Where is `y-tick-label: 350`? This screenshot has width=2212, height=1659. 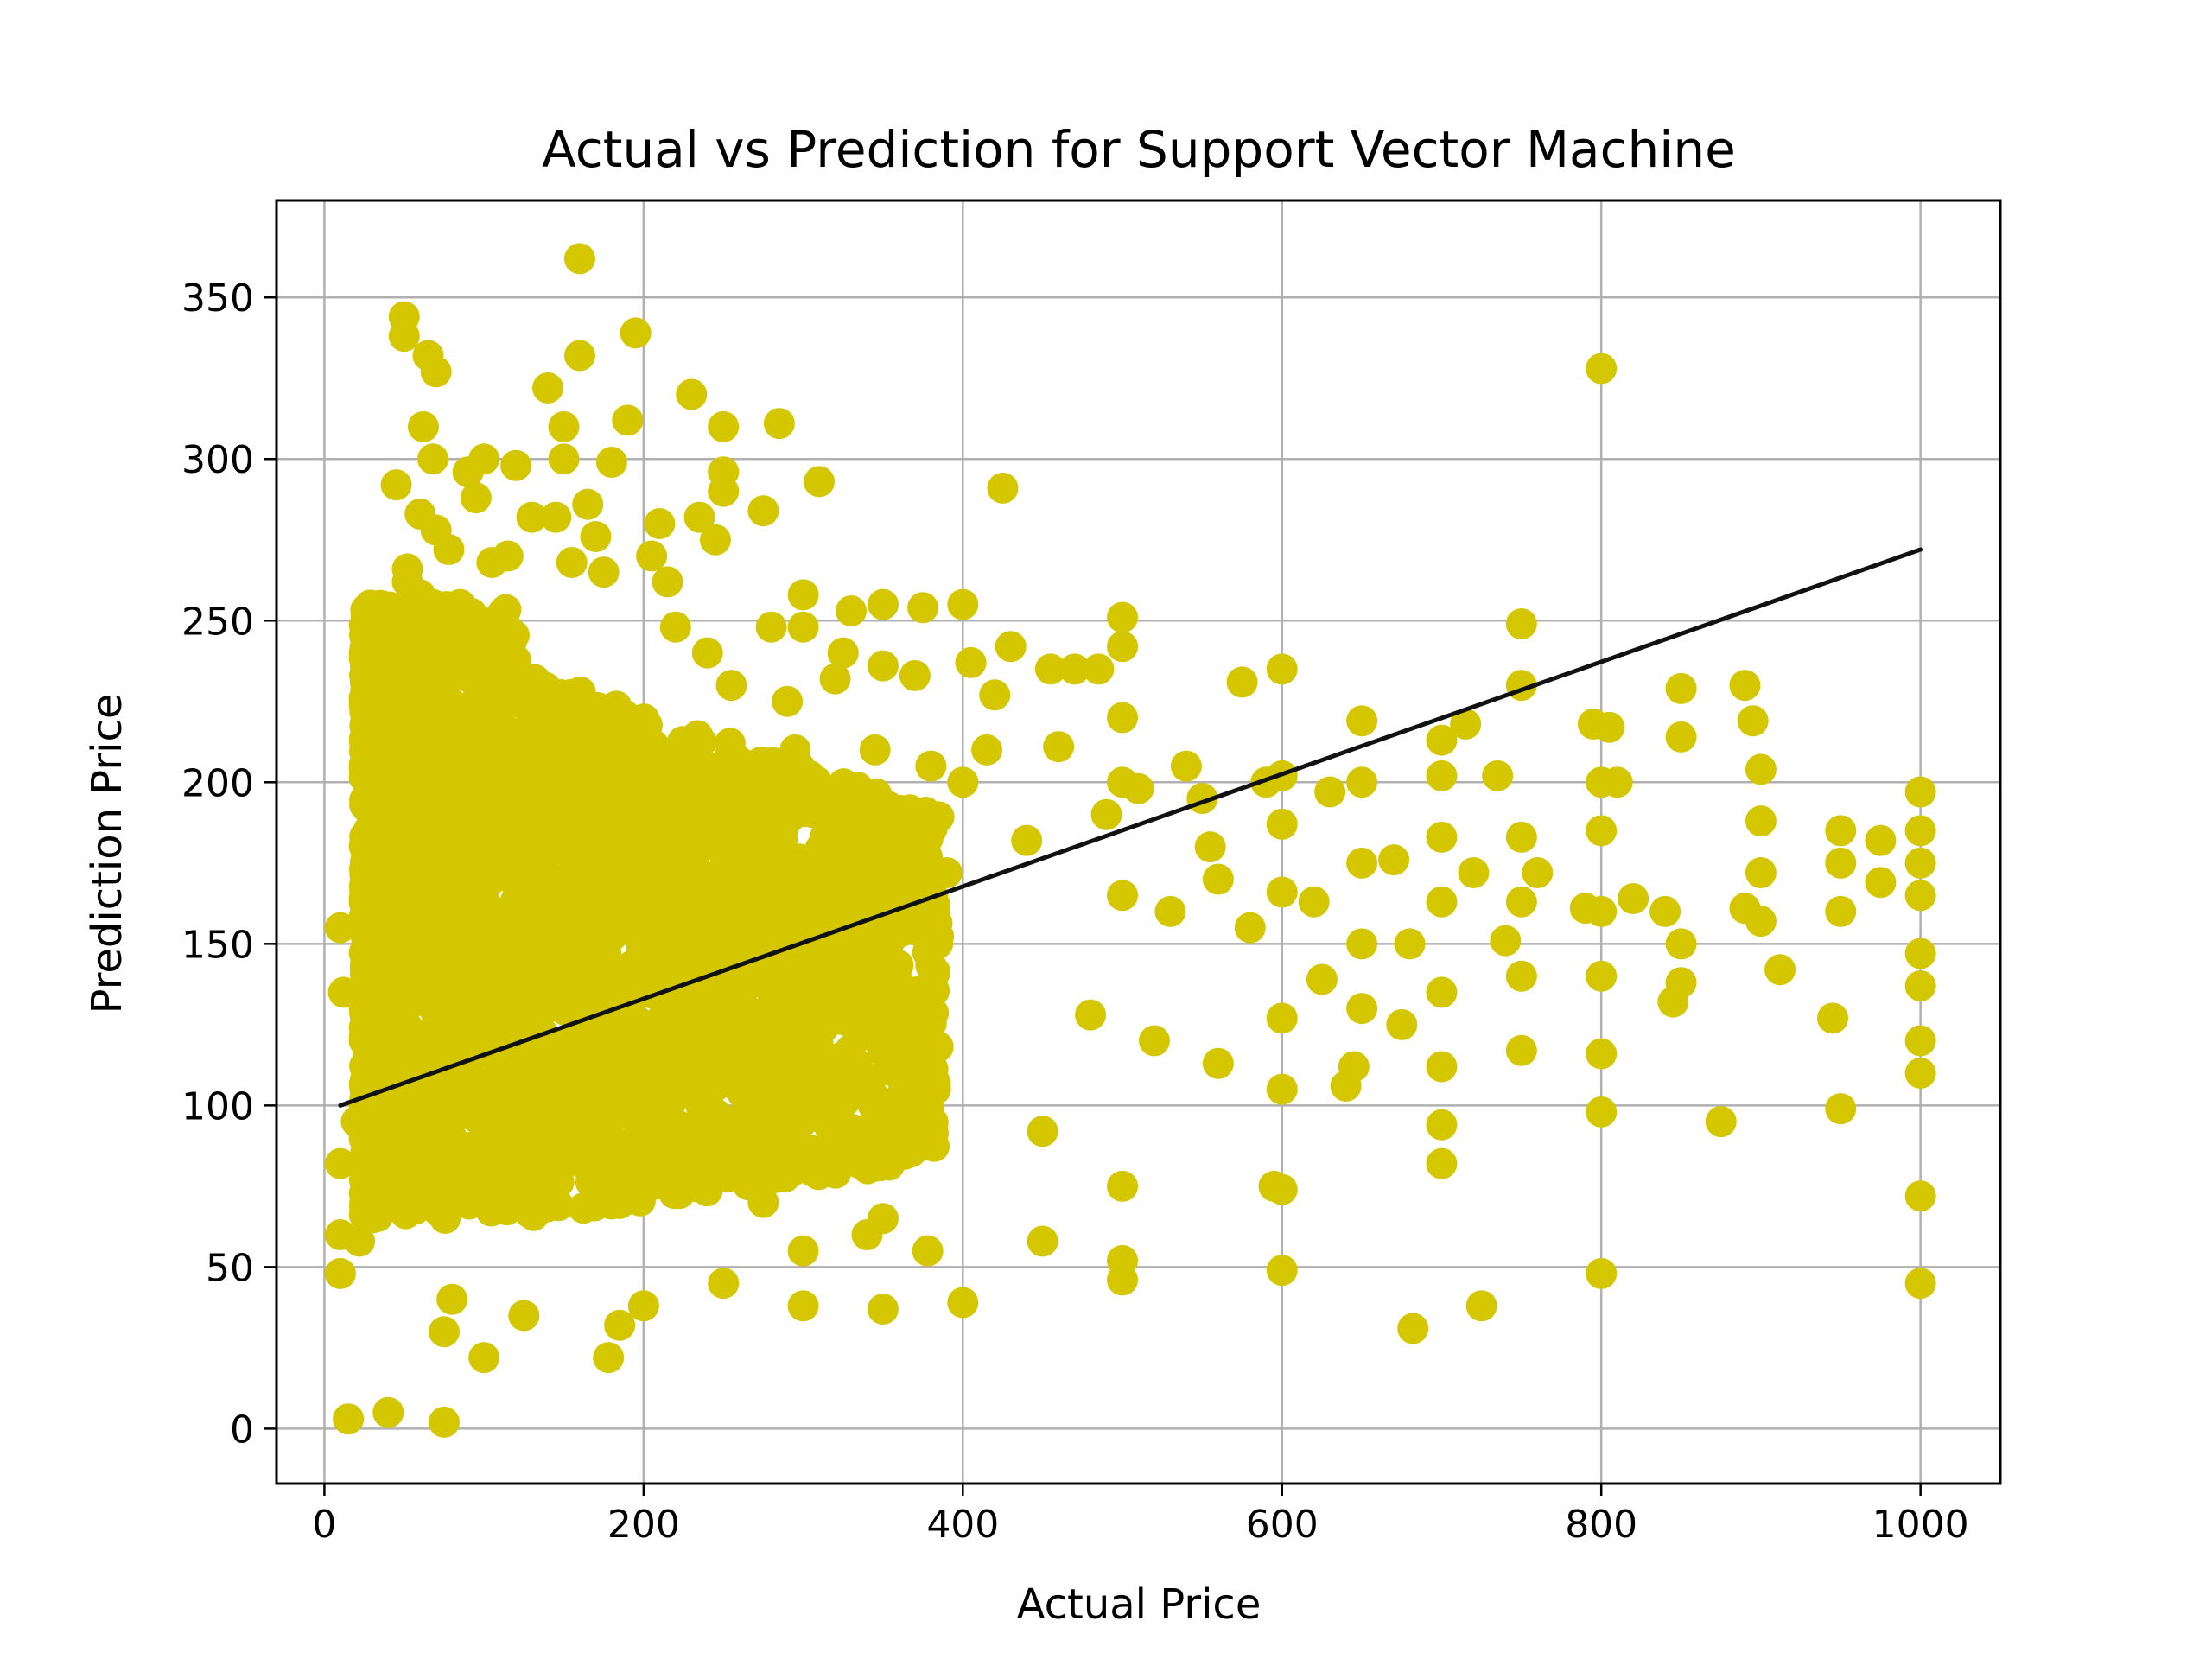
y-tick-label: 350 is located at coordinates (217, 298).